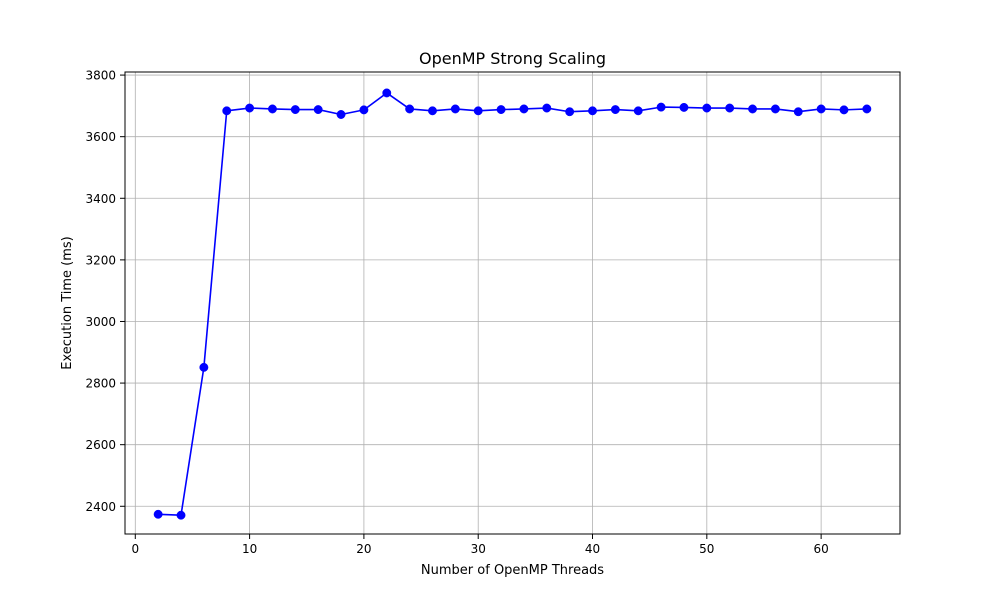  Describe the element at coordinates (100, 322) in the screenshot. I see `y-tick-label: 3000` at that location.